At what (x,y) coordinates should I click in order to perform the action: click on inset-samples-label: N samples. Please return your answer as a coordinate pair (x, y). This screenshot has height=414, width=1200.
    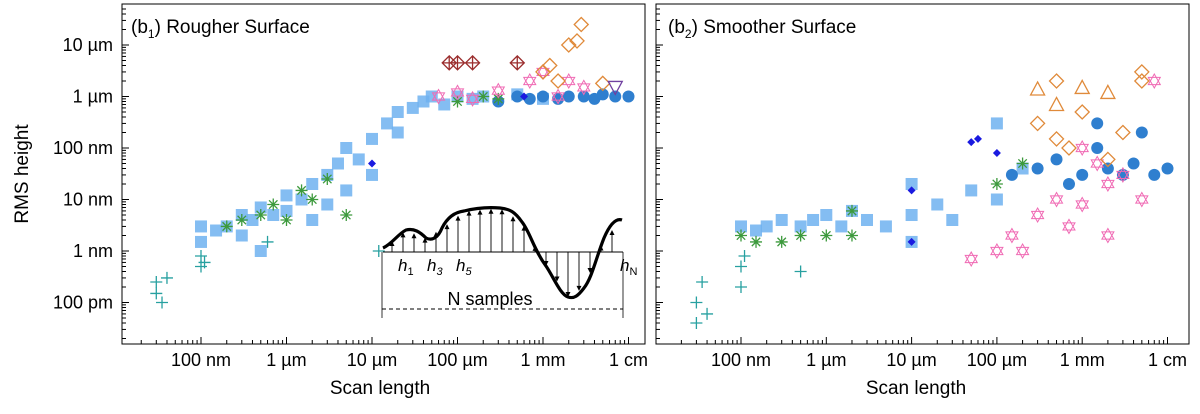
    Looking at the image, I should click on (489, 299).